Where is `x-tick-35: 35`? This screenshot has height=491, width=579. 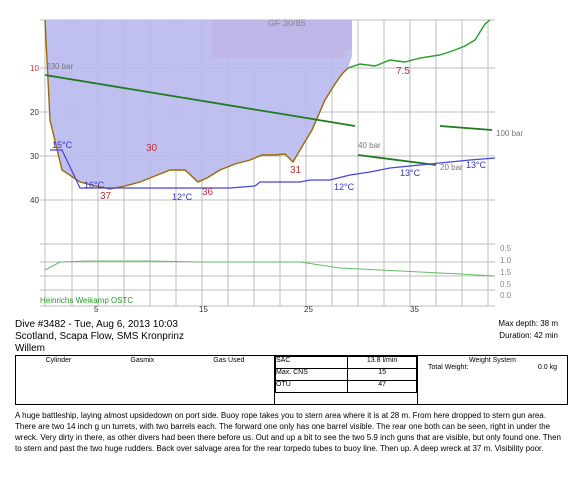
x-tick-35: 35 is located at coordinates (414, 309).